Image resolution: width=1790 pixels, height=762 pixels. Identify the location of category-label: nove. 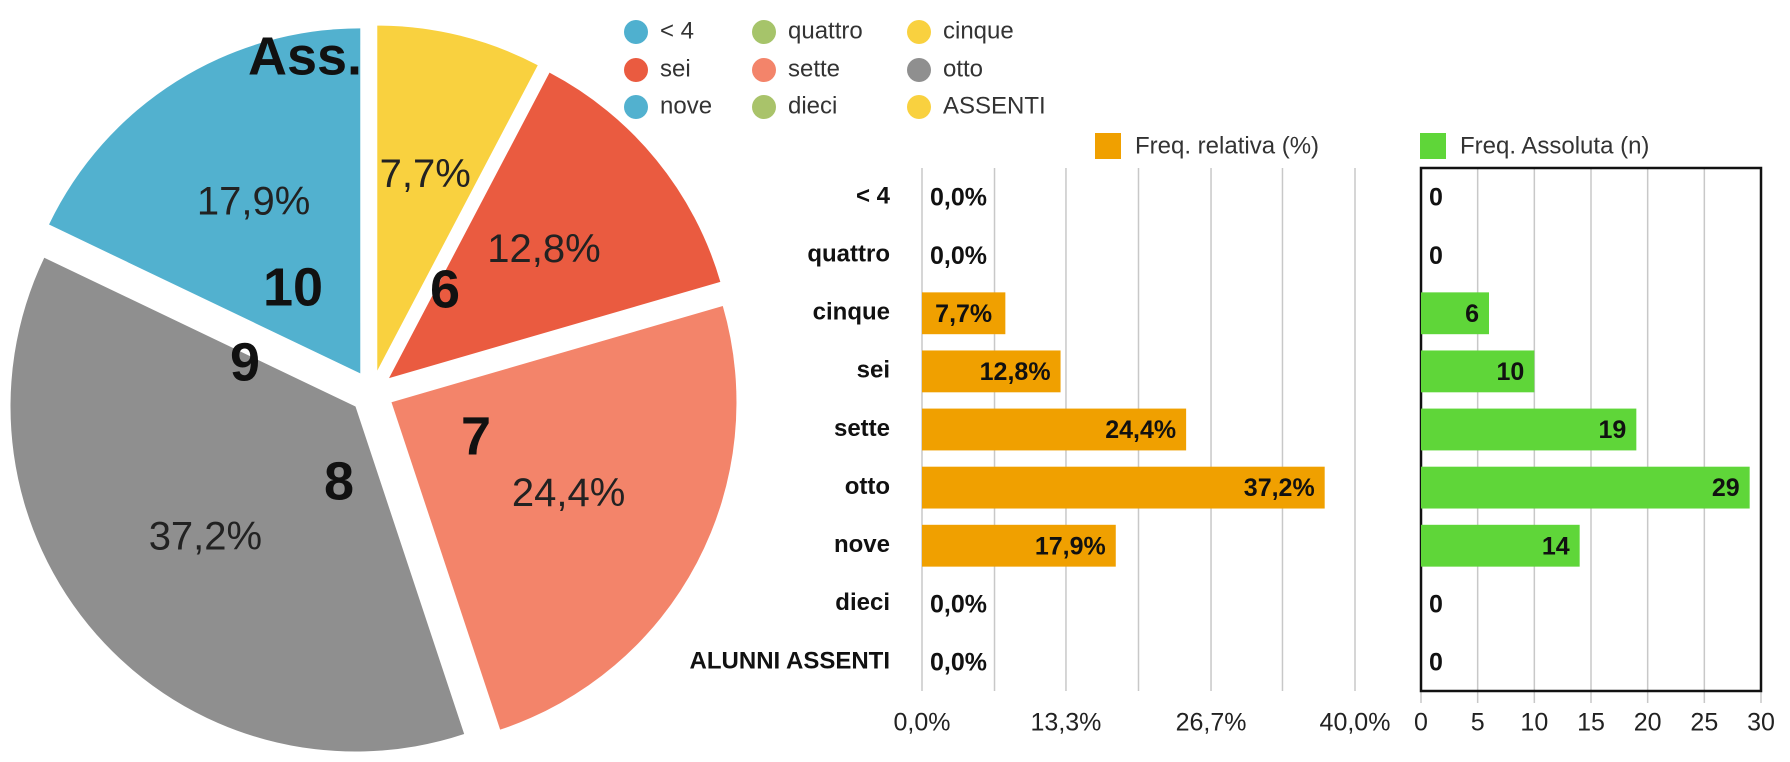
(862, 544).